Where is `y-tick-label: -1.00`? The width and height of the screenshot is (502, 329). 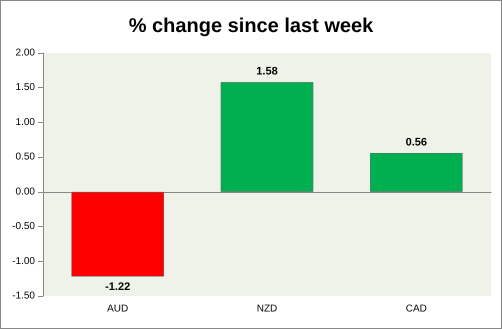 y-tick-label: -1.00 is located at coordinates (24, 261).